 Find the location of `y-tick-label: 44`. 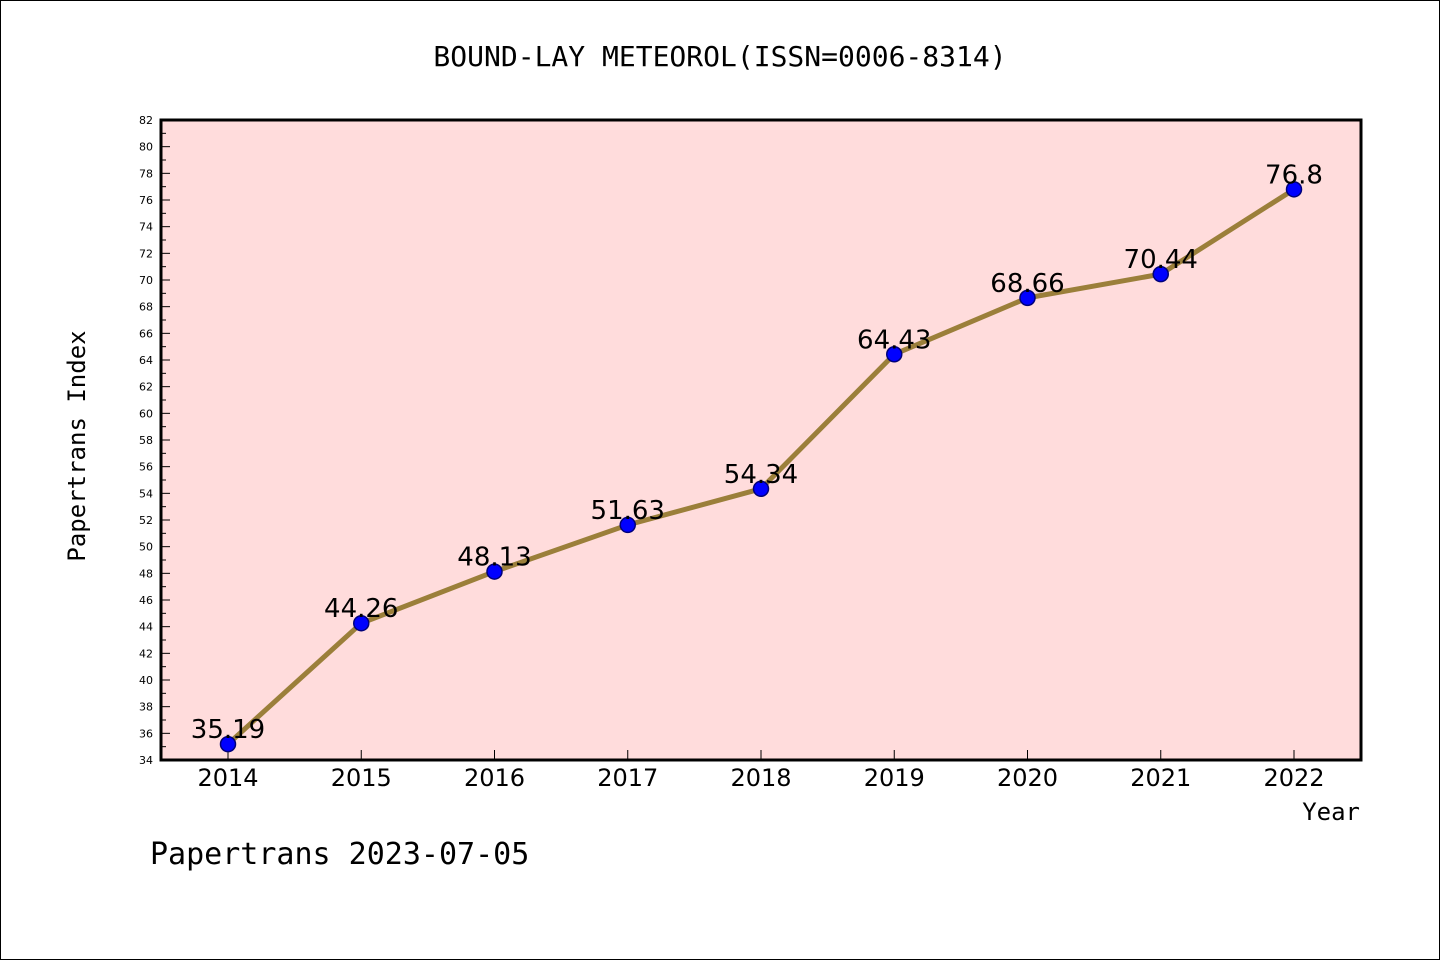

y-tick-label: 44 is located at coordinates (146, 627).